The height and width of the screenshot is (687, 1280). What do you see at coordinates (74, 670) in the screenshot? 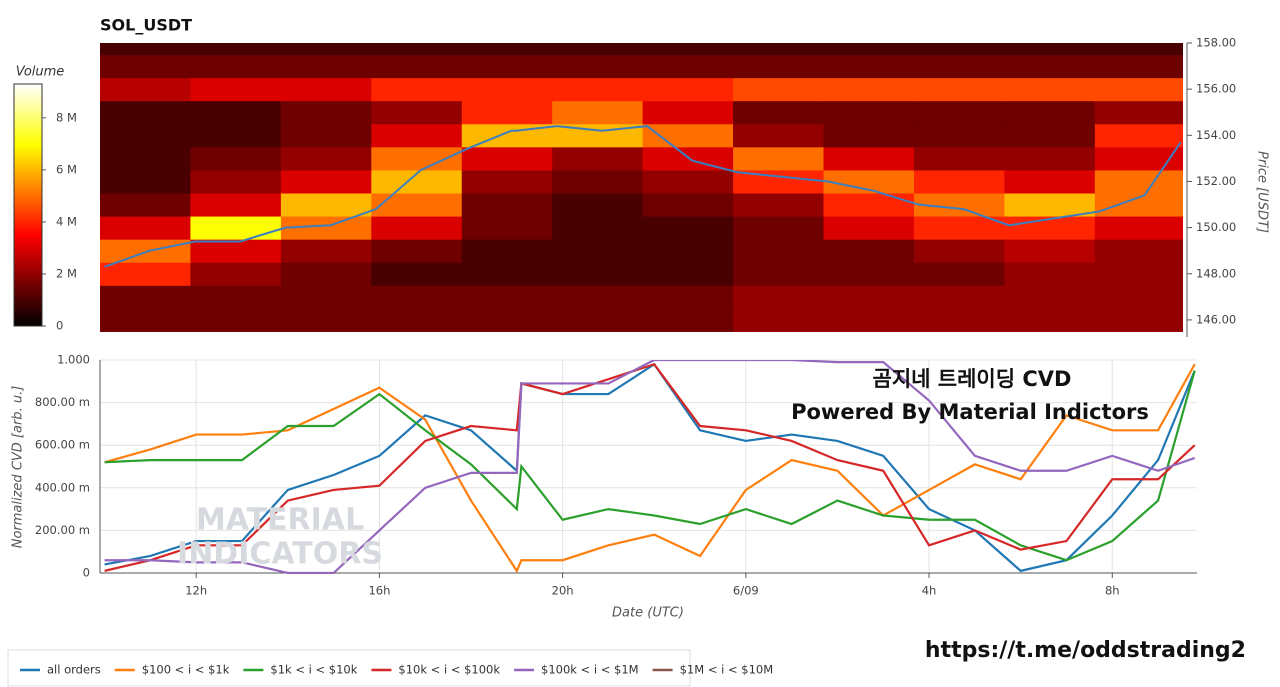
I see `legend-label: all orders` at bounding box center [74, 670].